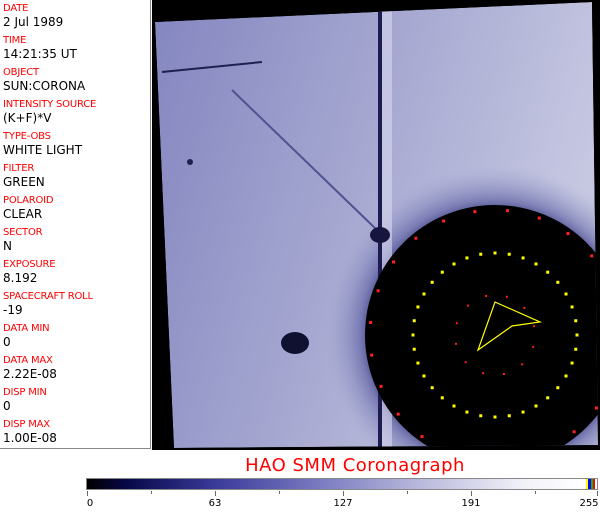 The width and height of the screenshot is (600, 512). Describe the element at coordinates (28, 200) in the screenshot. I see `field-label: POLAROID` at that location.